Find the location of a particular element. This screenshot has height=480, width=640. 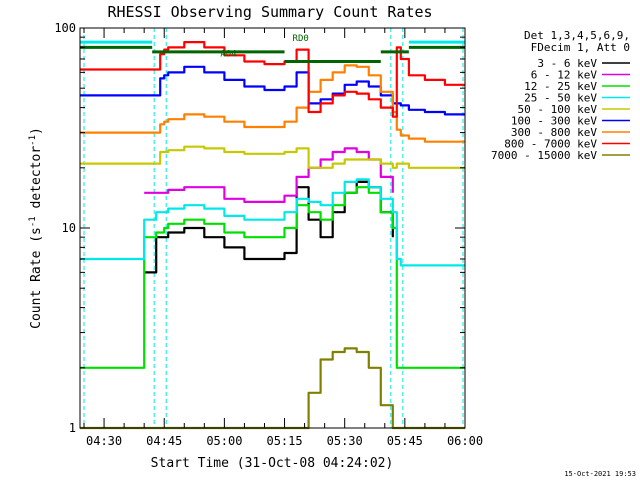

legend-label-2: 12 - 25 keV is located at coordinates (560, 86).